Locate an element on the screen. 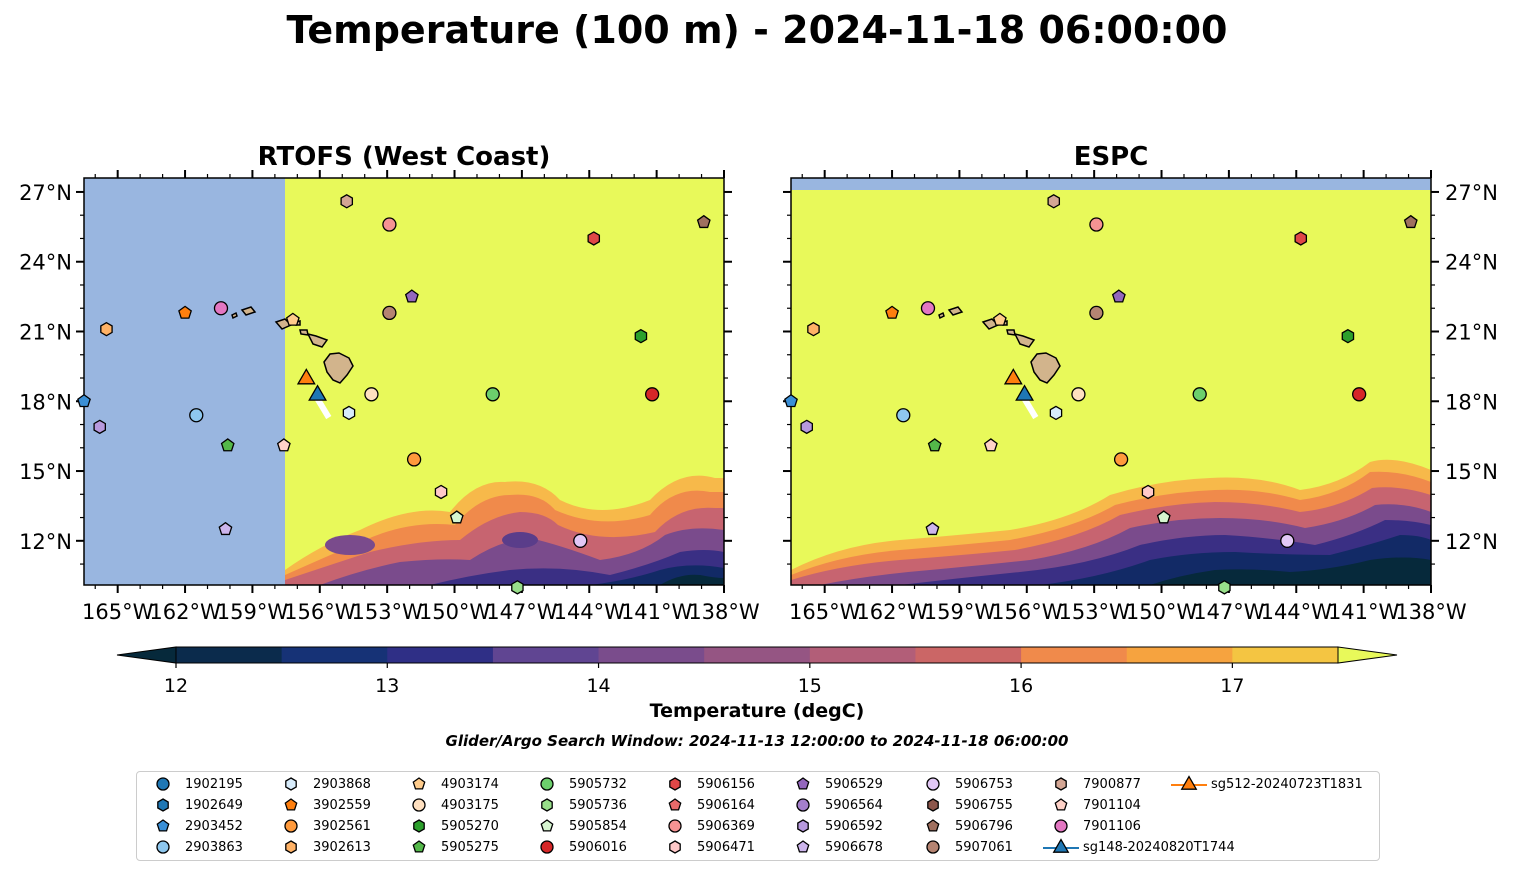  colorbar: 12 13 14 15 16 17 is located at coordinates (757, 671).